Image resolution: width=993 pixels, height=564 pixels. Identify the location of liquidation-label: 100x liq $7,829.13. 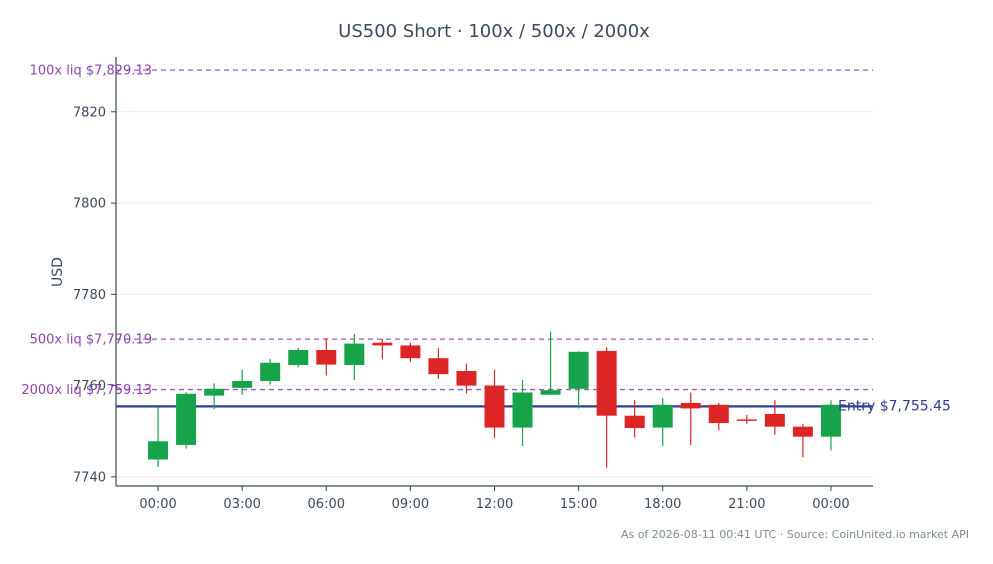
(91, 71).